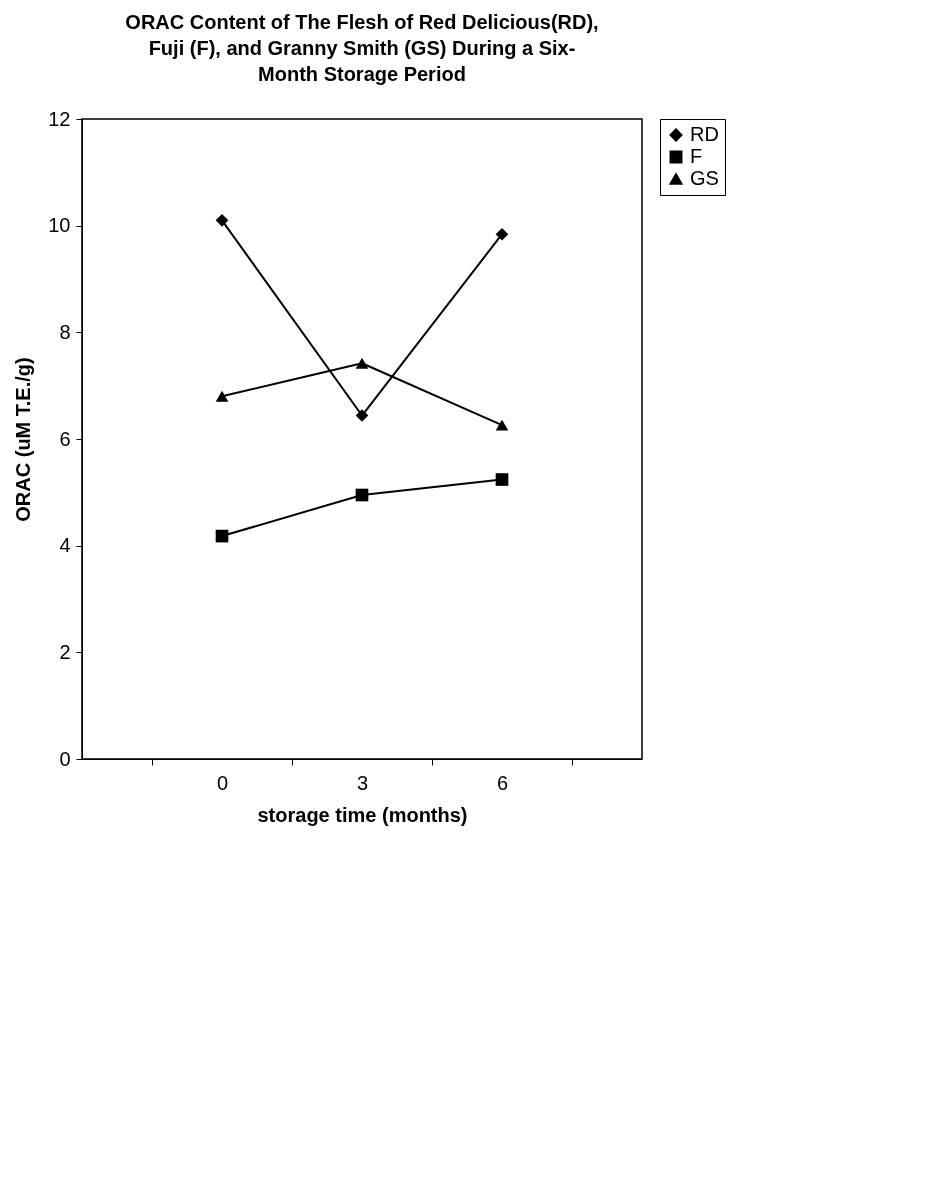 The image size is (929, 1177). I want to click on y-tick-label: 12, so click(59, 118).